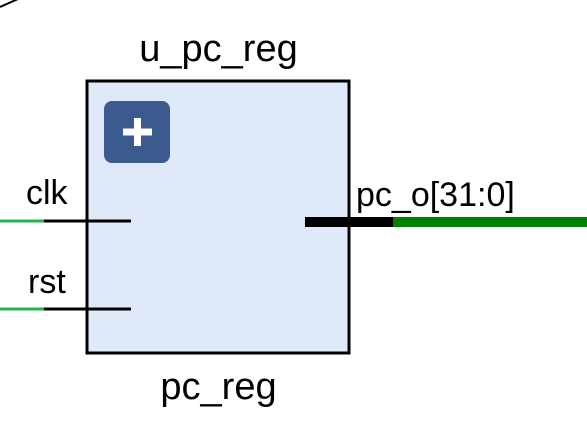 The height and width of the screenshot is (434, 587). What do you see at coordinates (47, 193) in the screenshot?
I see `port-label-clk: clk` at bounding box center [47, 193].